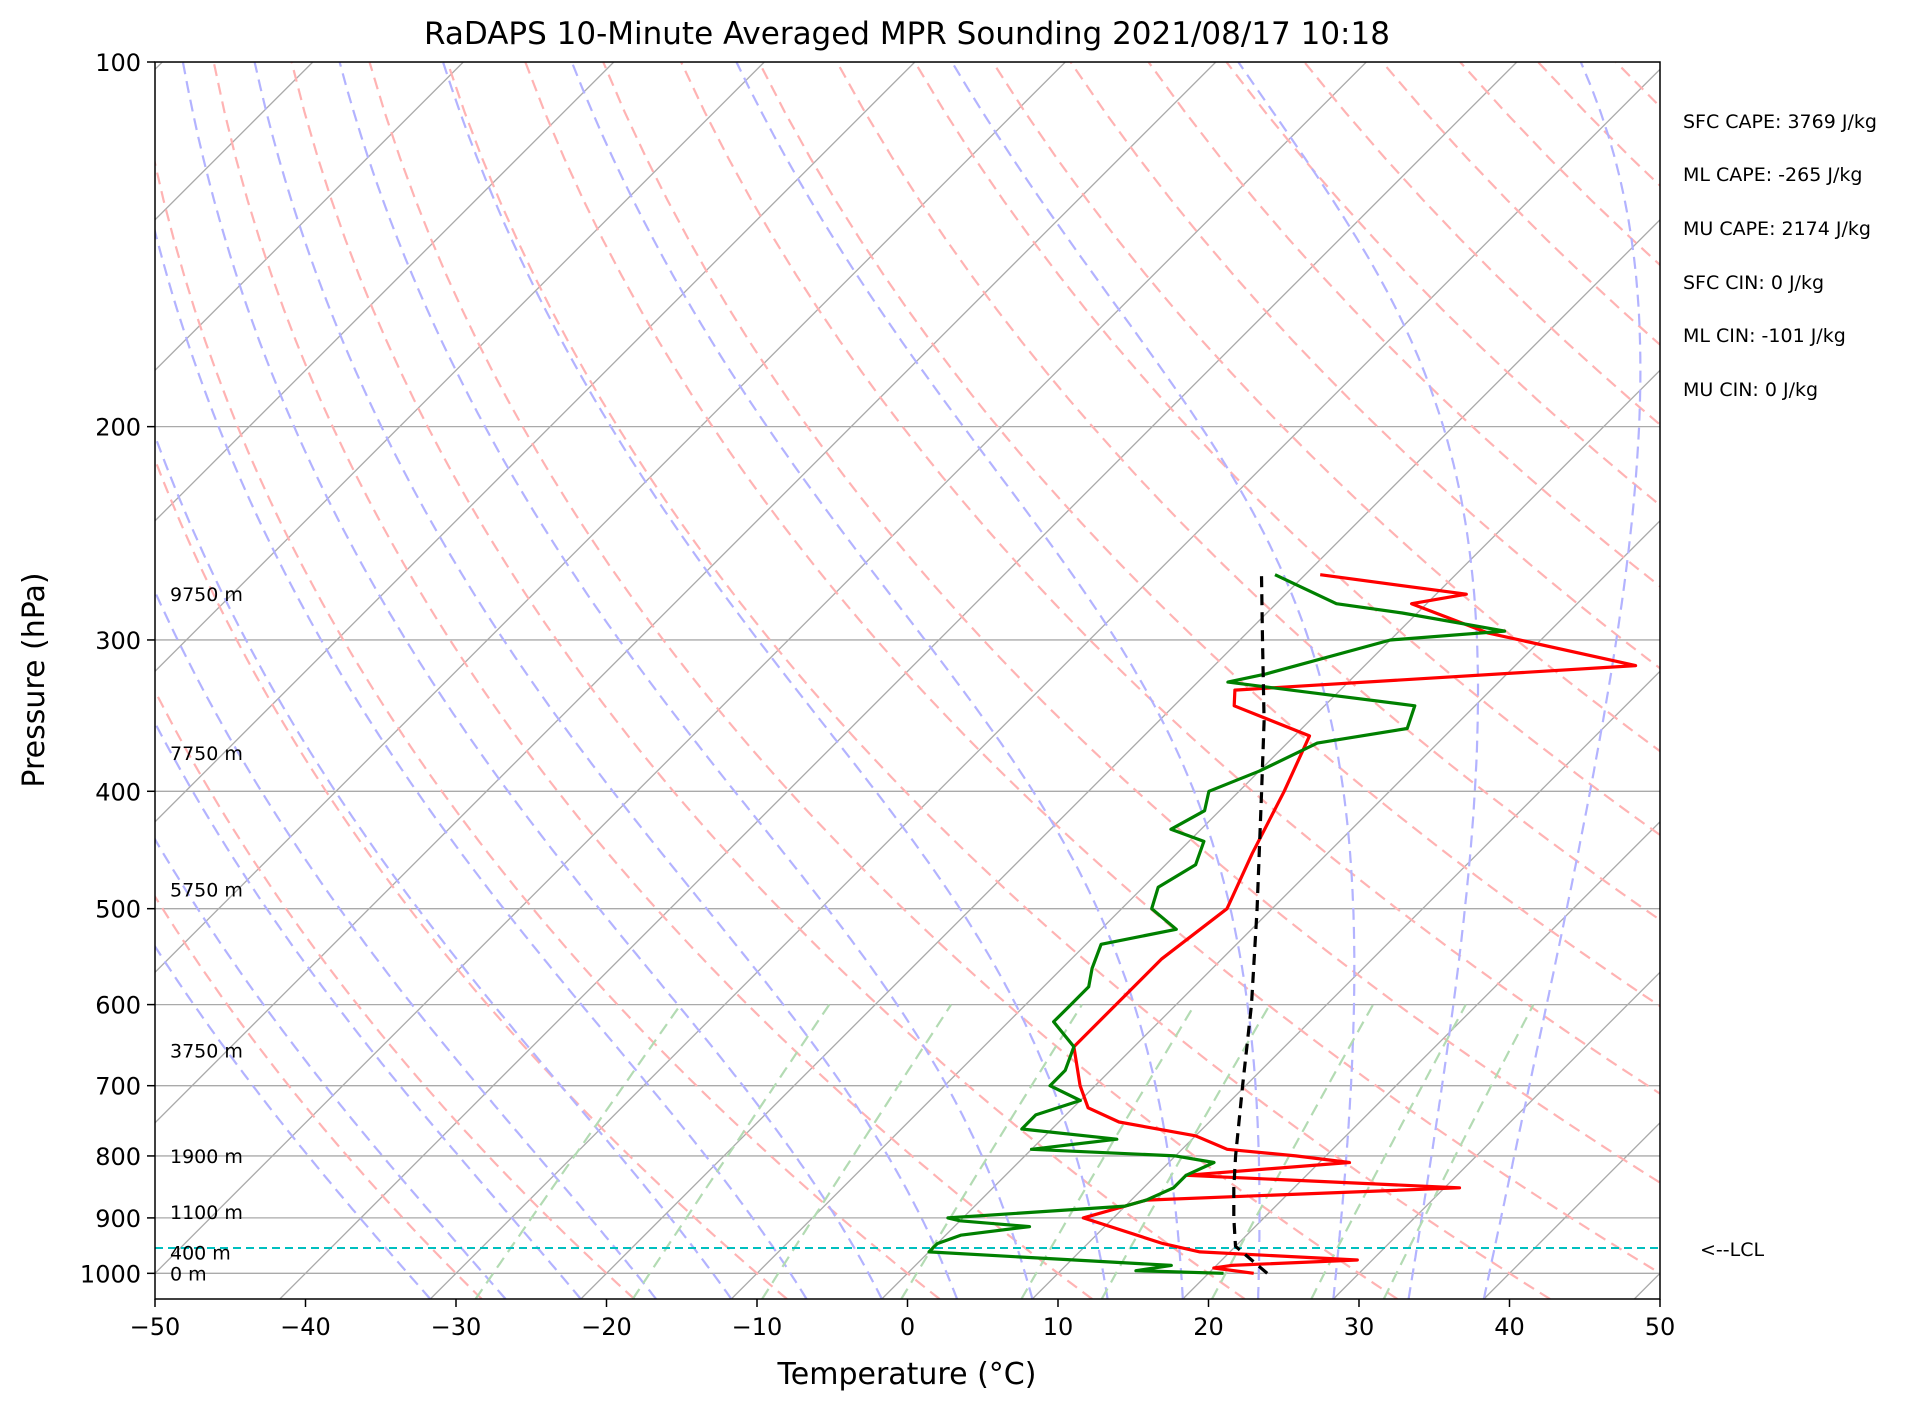 The height and width of the screenshot is (1406, 1925). Describe the element at coordinates (907, 1374) in the screenshot. I see `x-axis-label: Temperature (°C)` at that location.